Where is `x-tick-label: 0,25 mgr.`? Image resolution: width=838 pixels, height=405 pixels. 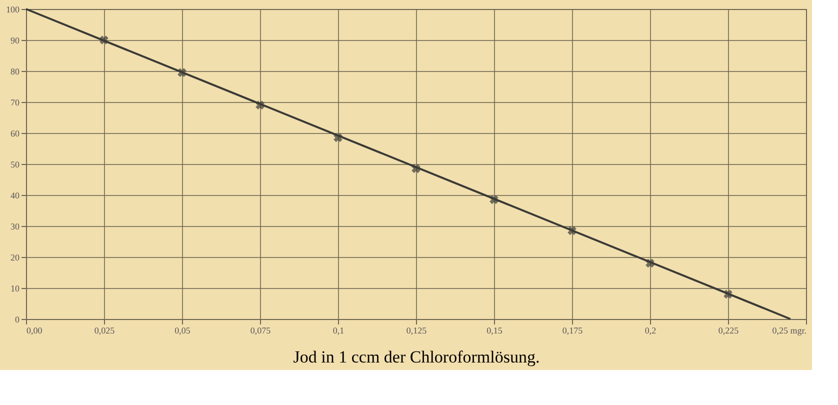 x-tick-label: 0,25 mgr. is located at coordinates (789, 331).